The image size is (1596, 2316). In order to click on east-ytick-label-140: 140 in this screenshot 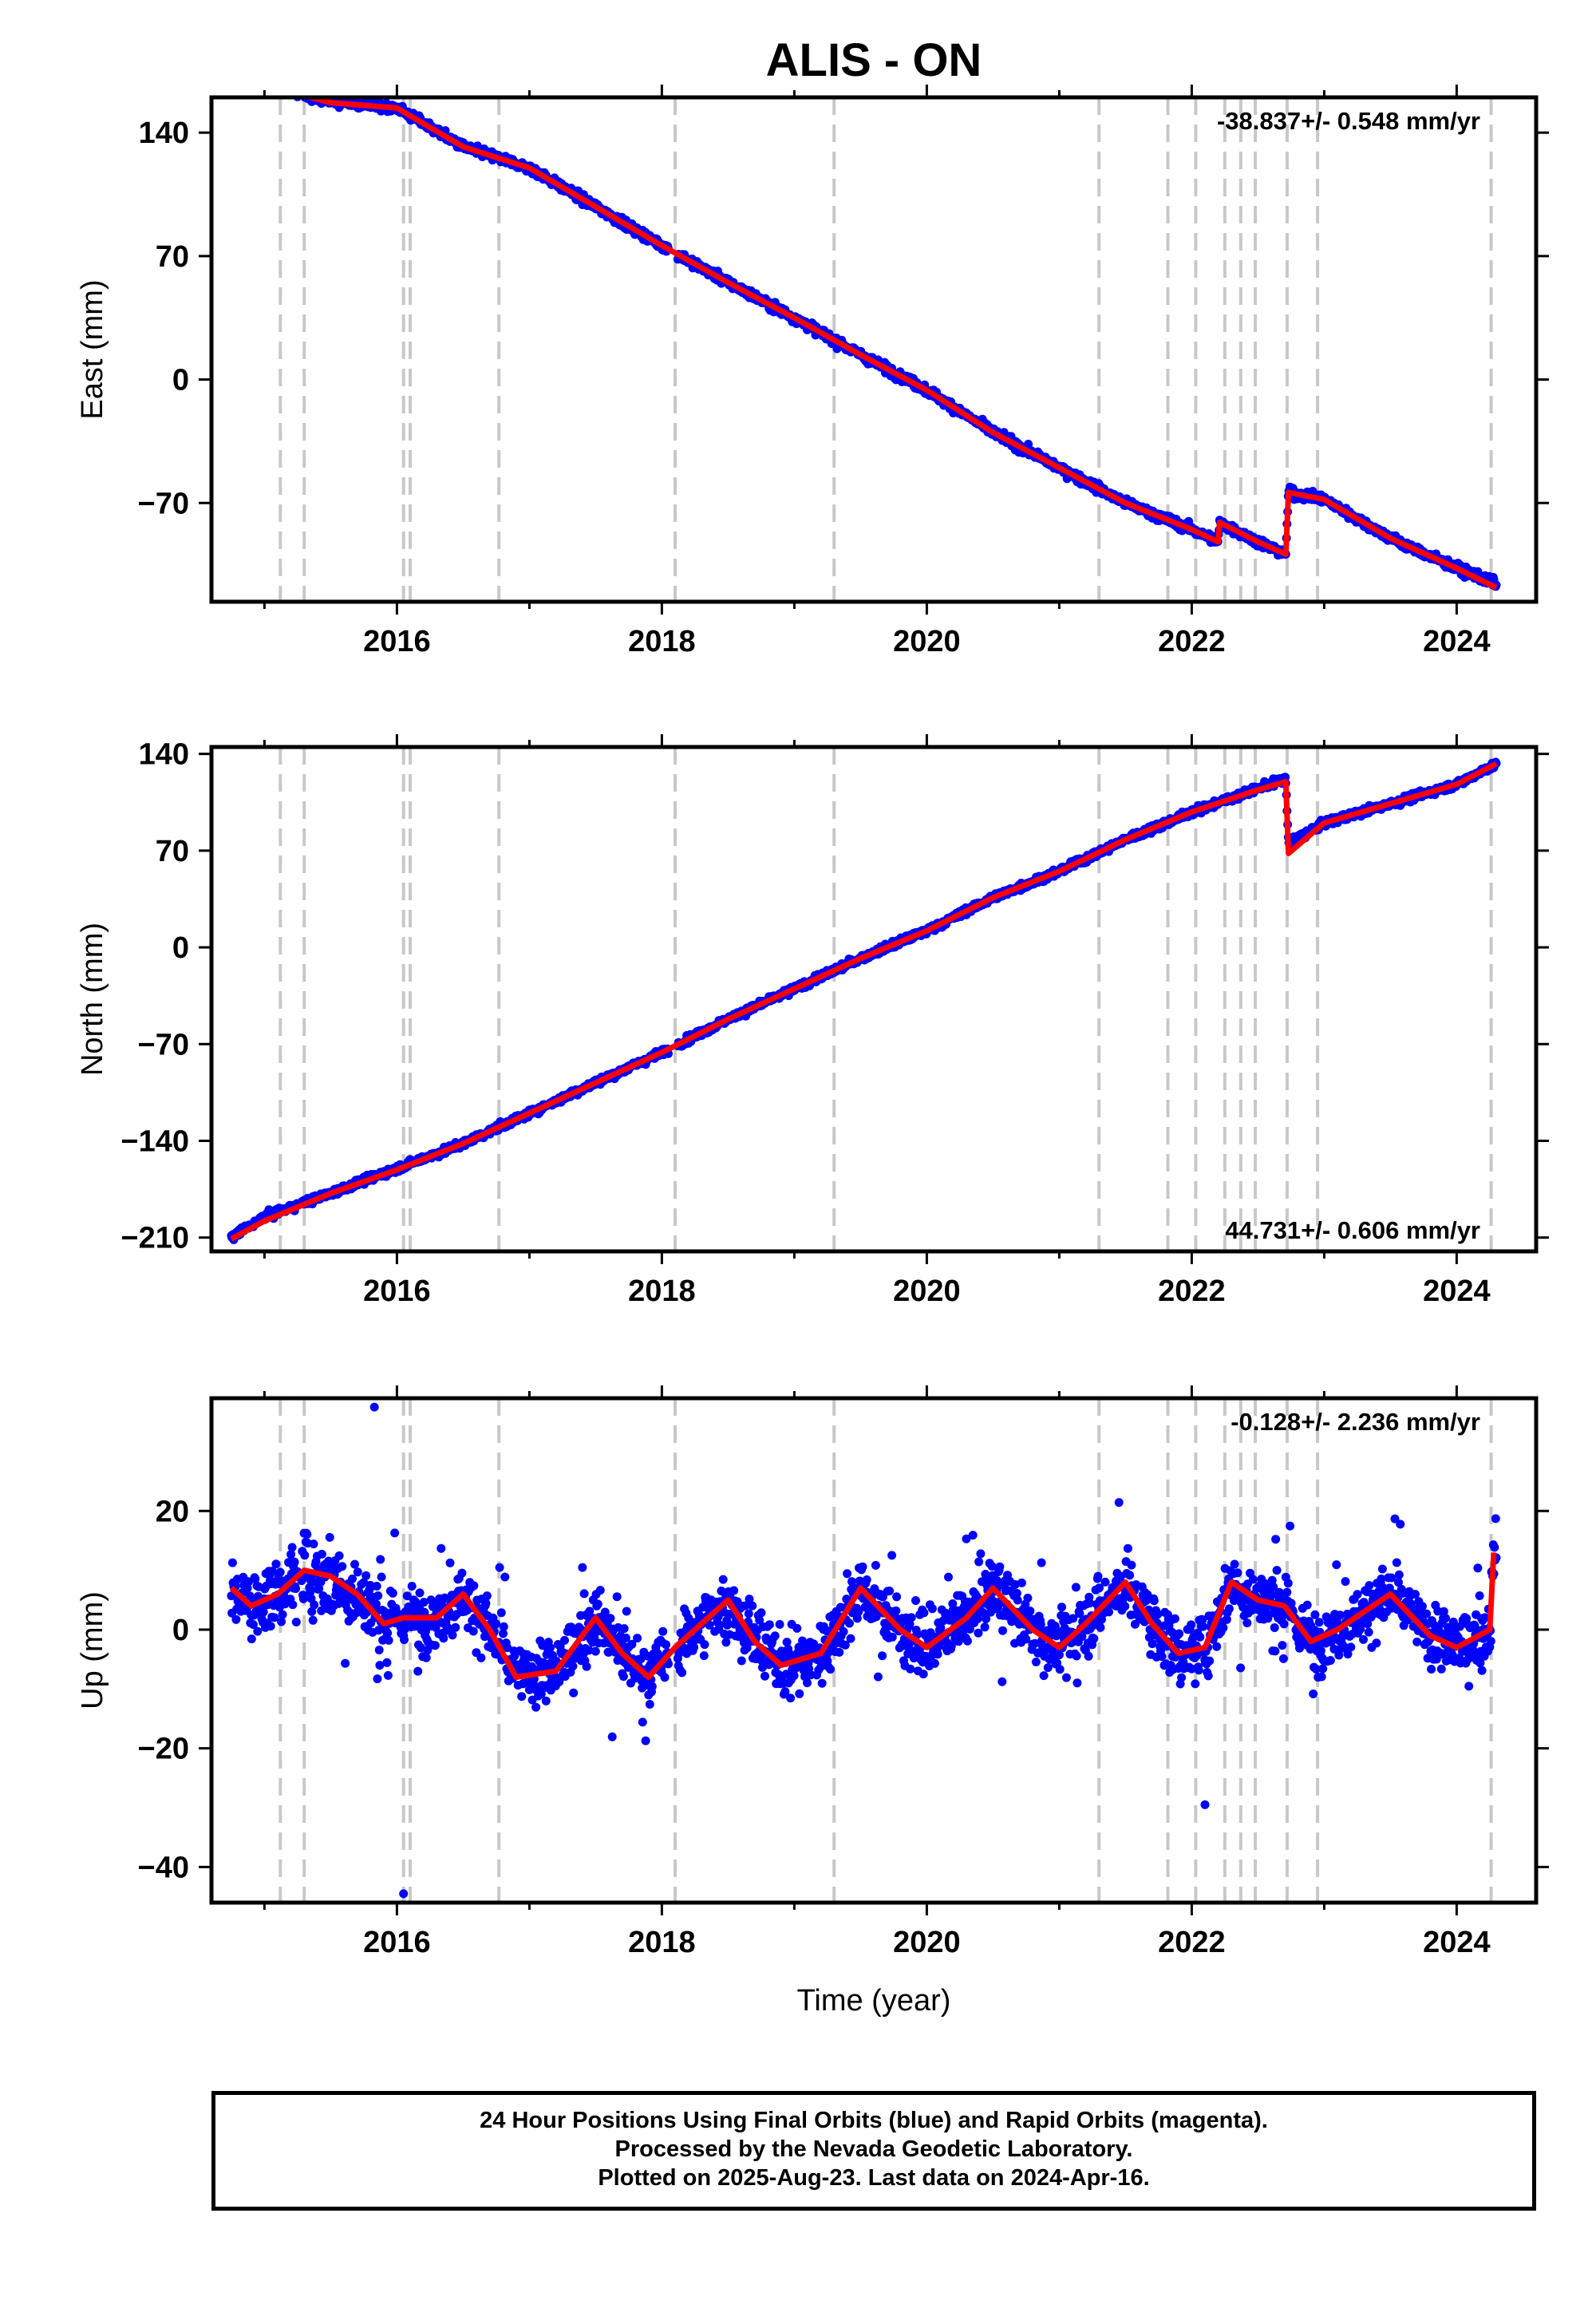, I will do `click(164, 133)`.